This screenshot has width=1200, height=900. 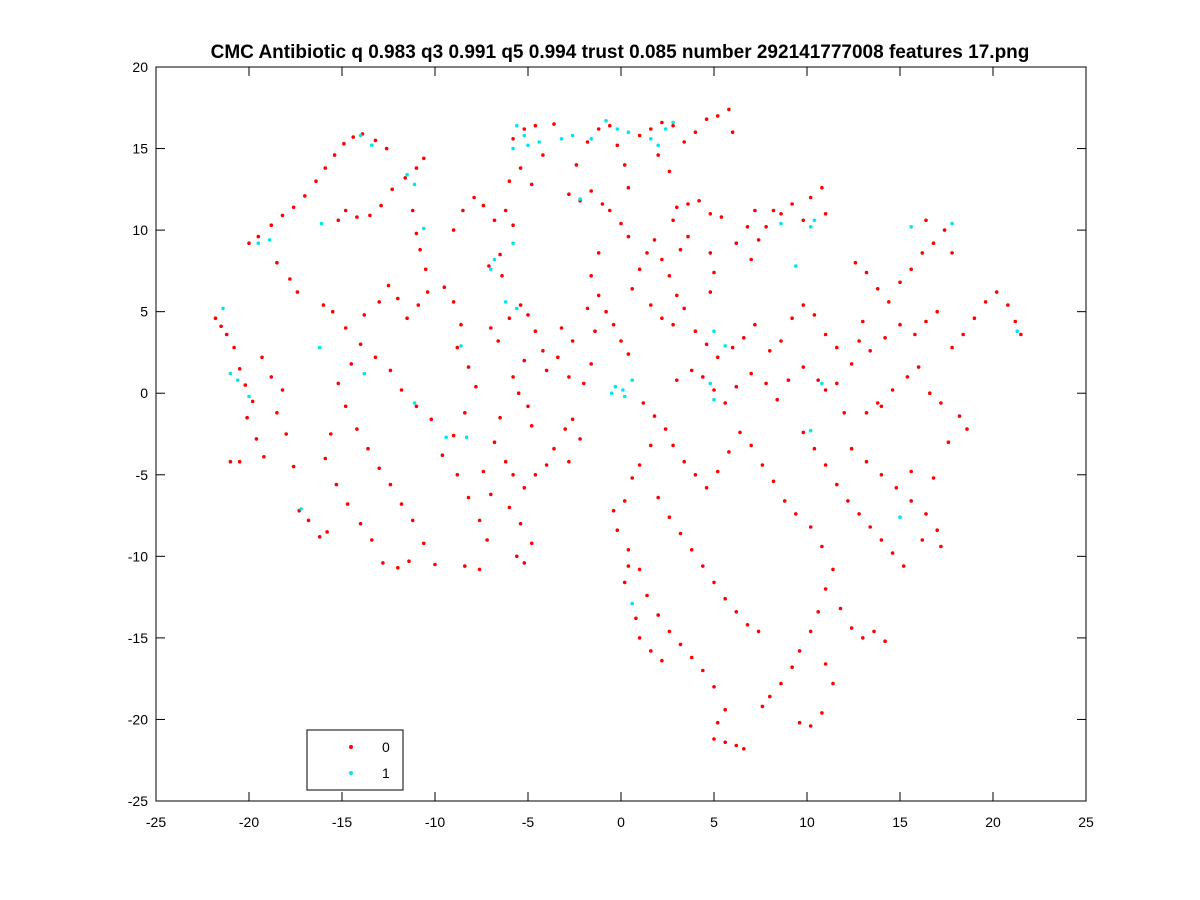 What do you see at coordinates (435, 822) in the screenshot?
I see `x-tick-label: -10` at bounding box center [435, 822].